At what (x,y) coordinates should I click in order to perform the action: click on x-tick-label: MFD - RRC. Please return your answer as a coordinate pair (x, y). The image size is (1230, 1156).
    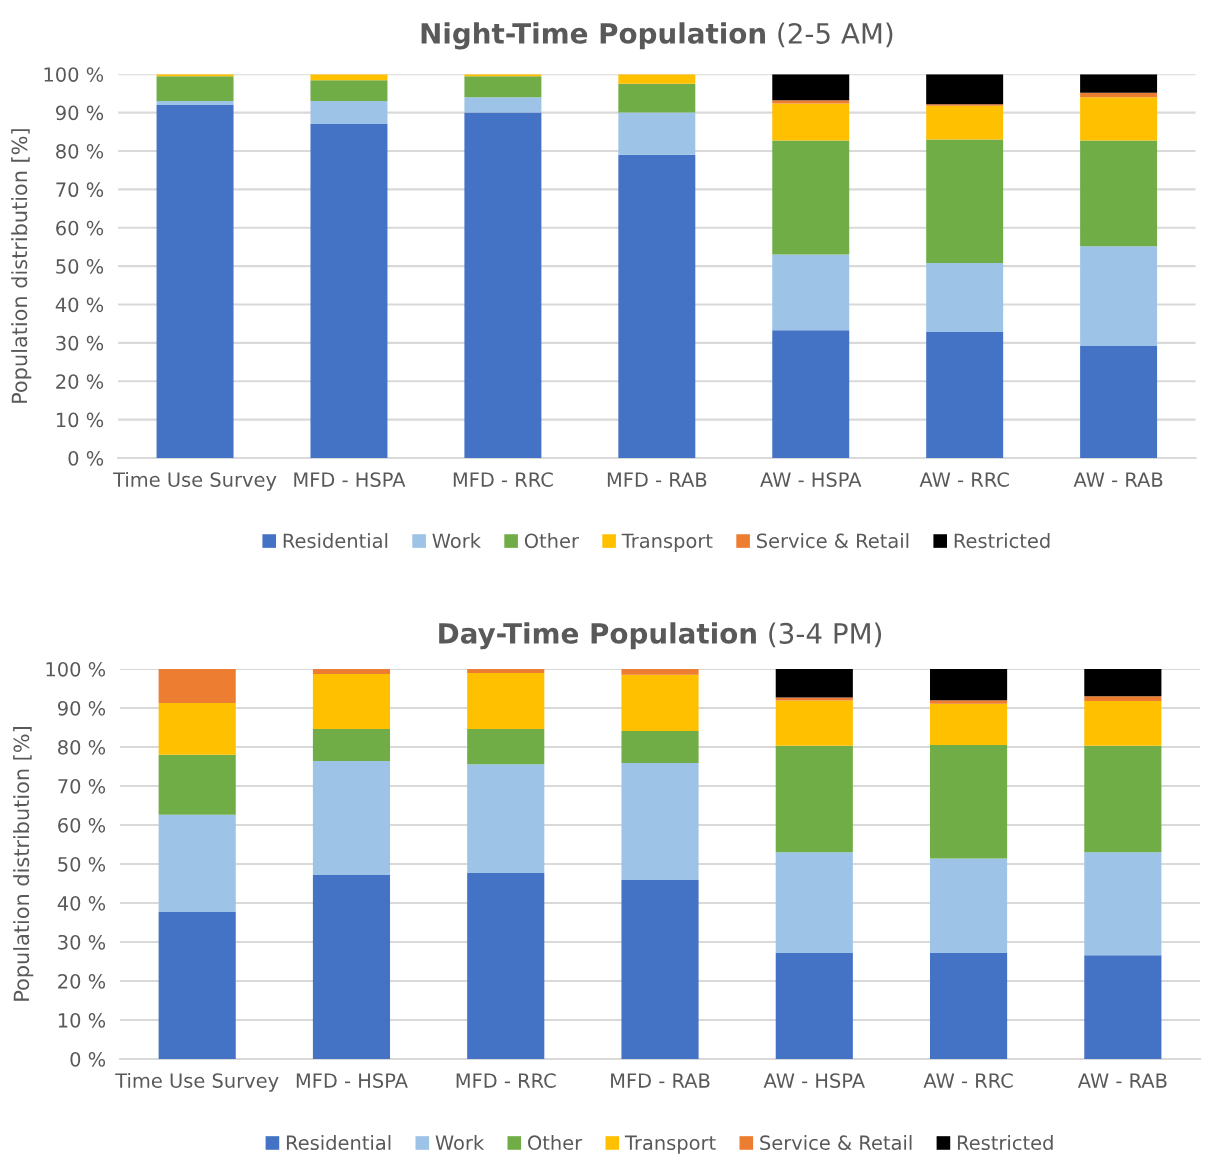
    Looking at the image, I should click on (503, 479).